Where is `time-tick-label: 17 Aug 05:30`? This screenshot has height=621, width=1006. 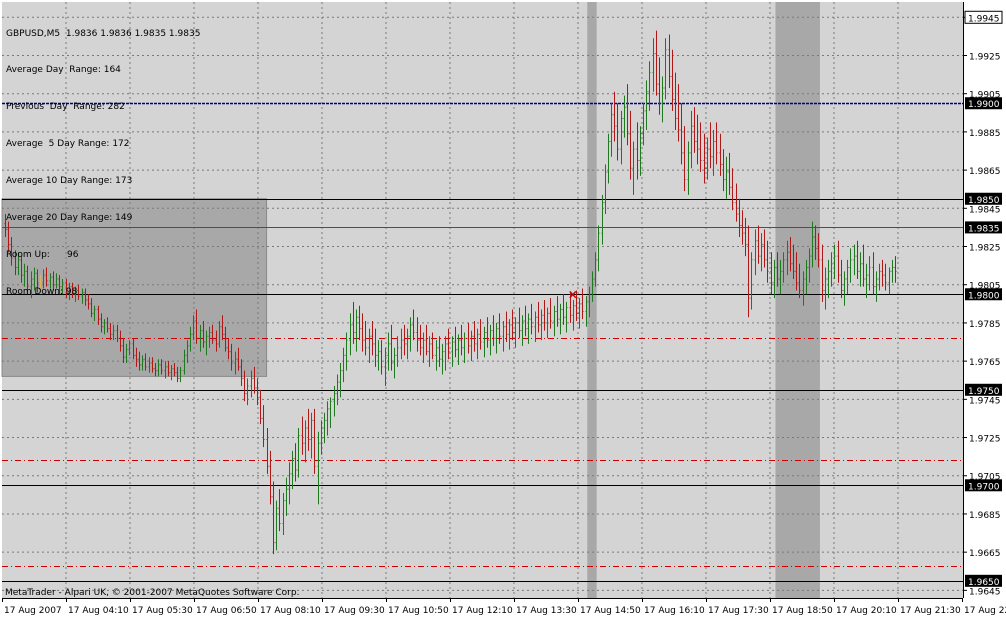 time-tick-label: 17 Aug 05:30 is located at coordinates (162, 611).